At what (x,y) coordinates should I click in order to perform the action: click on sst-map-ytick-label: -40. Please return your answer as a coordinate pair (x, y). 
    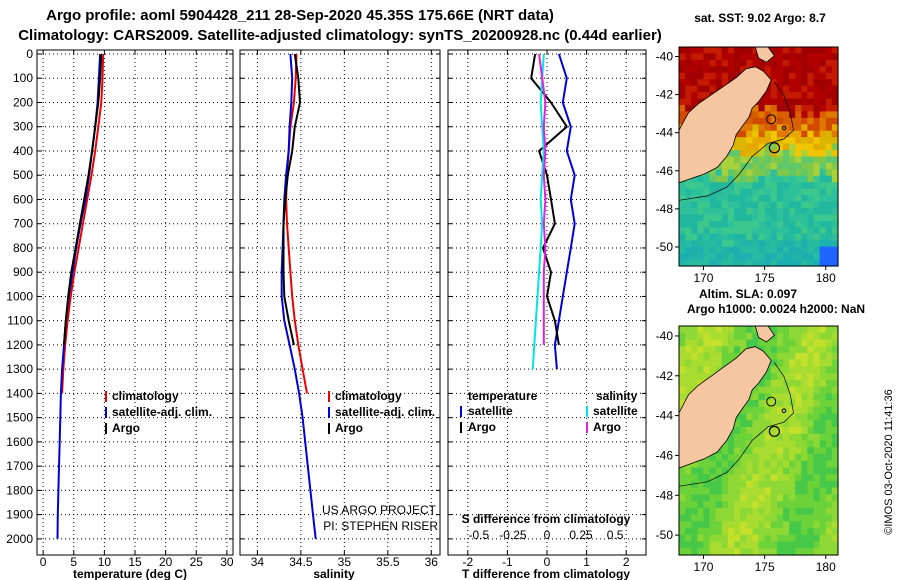
    Looking at the image, I should click on (665, 57).